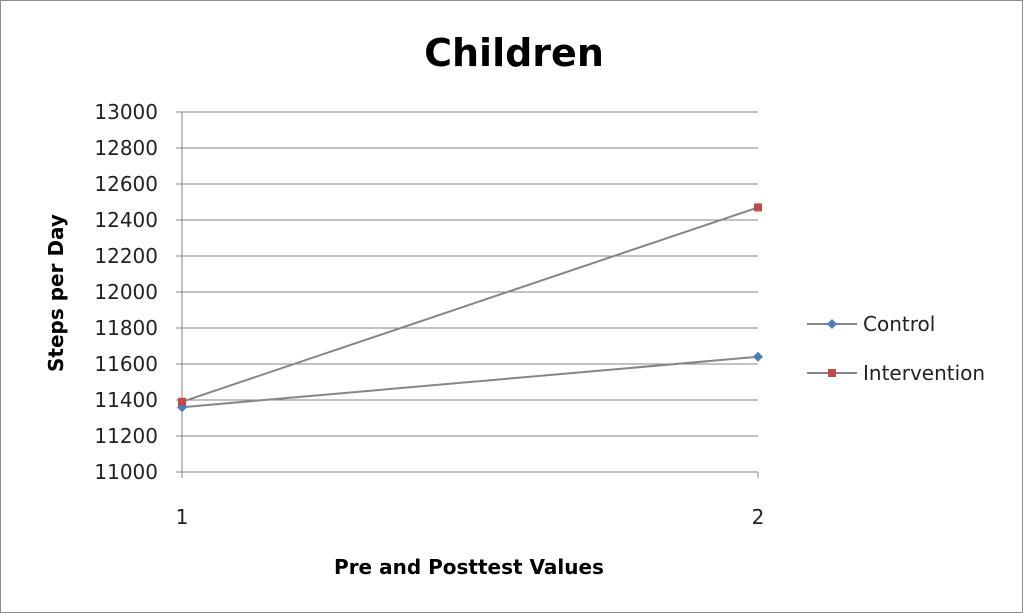 This screenshot has width=1023, height=613. Describe the element at coordinates (896, 348) in the screenshot. I see `legend: Control Intervention` at that location.